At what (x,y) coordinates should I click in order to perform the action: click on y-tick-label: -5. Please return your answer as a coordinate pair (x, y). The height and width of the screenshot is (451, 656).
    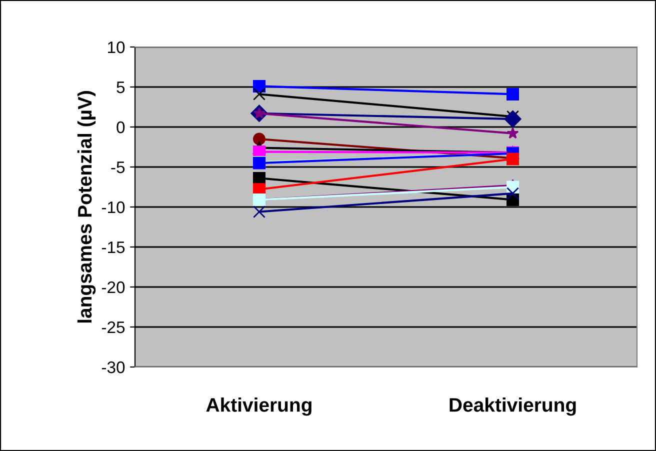
    Looking at the image, I should click on (118, 168).